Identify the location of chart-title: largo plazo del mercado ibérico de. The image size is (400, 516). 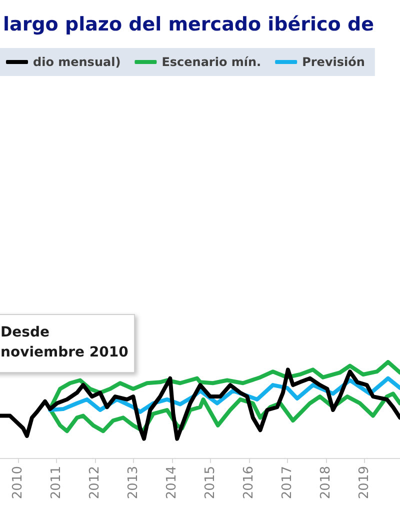
(188, 25).